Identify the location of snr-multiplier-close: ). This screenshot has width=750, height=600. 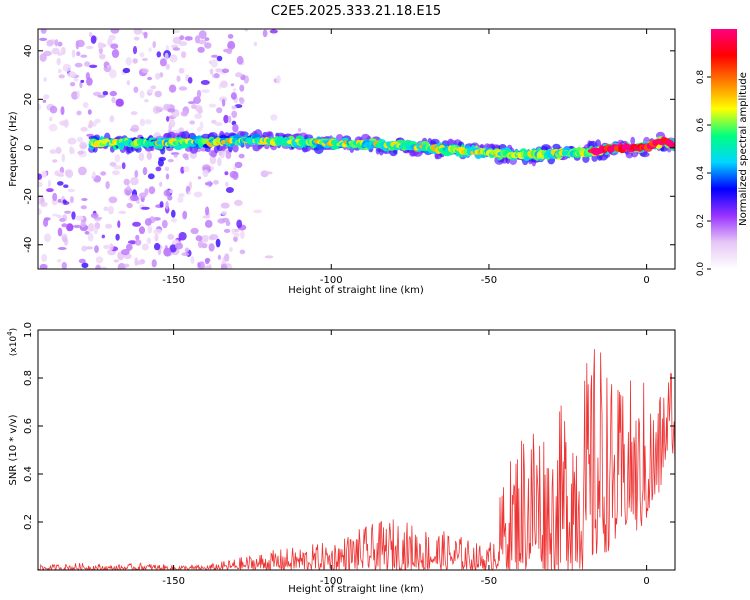
(14, 330).